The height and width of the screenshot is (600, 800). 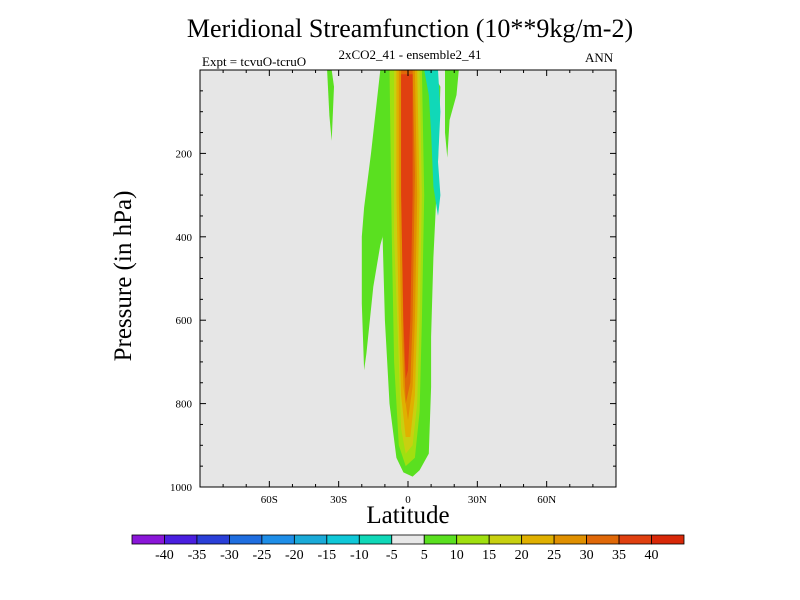 What do you see at coordinates (599, 57) in the screenshot?
I see `season-label: ANN` at bounding box center [599, 57].